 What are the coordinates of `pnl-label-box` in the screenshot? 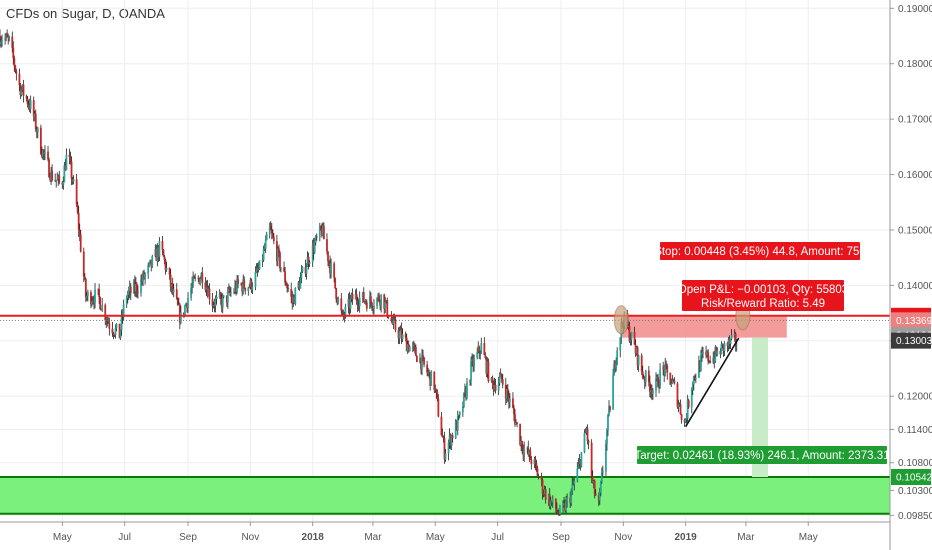 It's located at (763, 295).